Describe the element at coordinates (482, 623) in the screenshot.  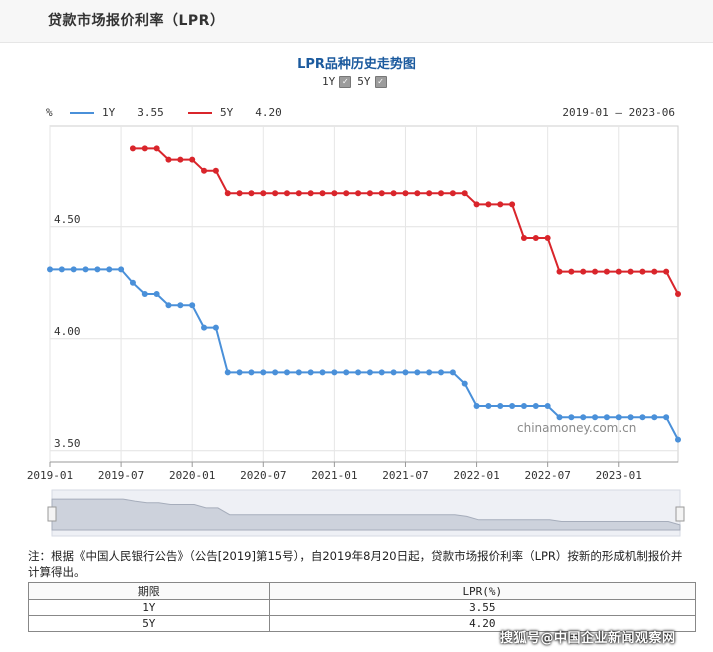
I see `table-cell-rate: 4.20` at that location.